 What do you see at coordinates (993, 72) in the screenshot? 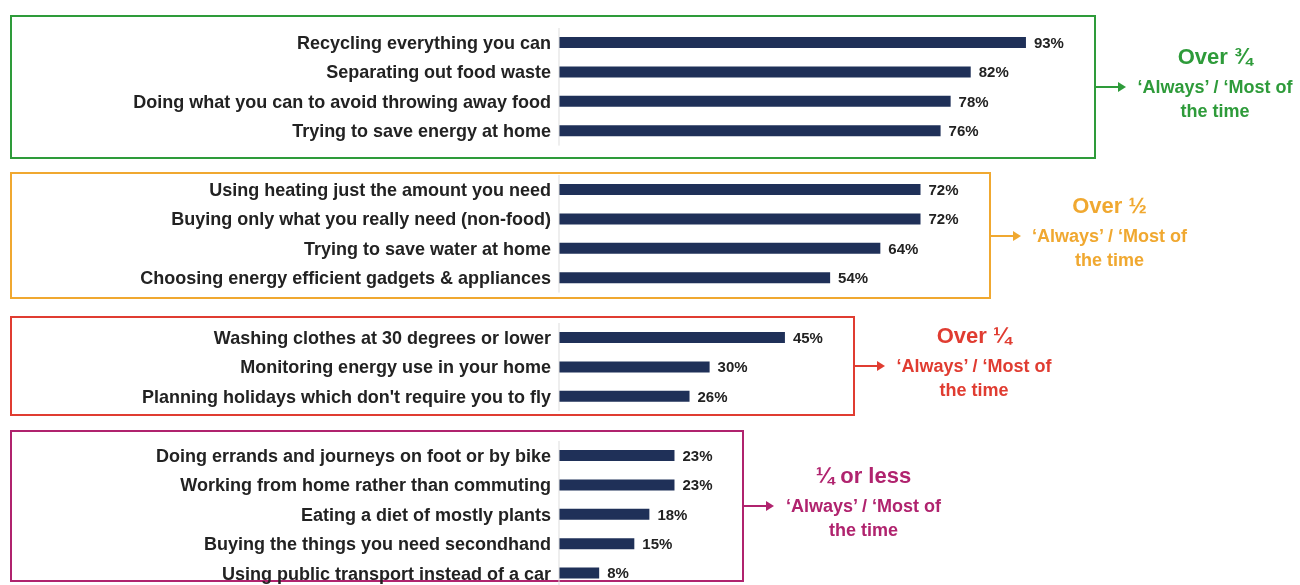
I see `data-label: 82%` at bounding box center [993, 72].